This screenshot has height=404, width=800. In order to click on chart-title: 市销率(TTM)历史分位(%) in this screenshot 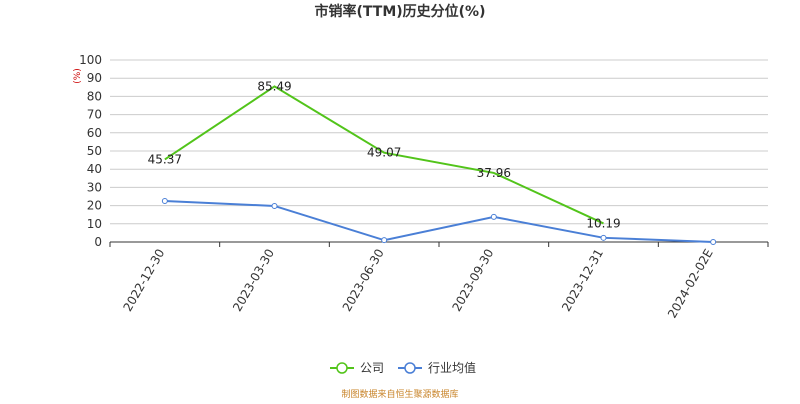, I will do `click(400, 11)`.